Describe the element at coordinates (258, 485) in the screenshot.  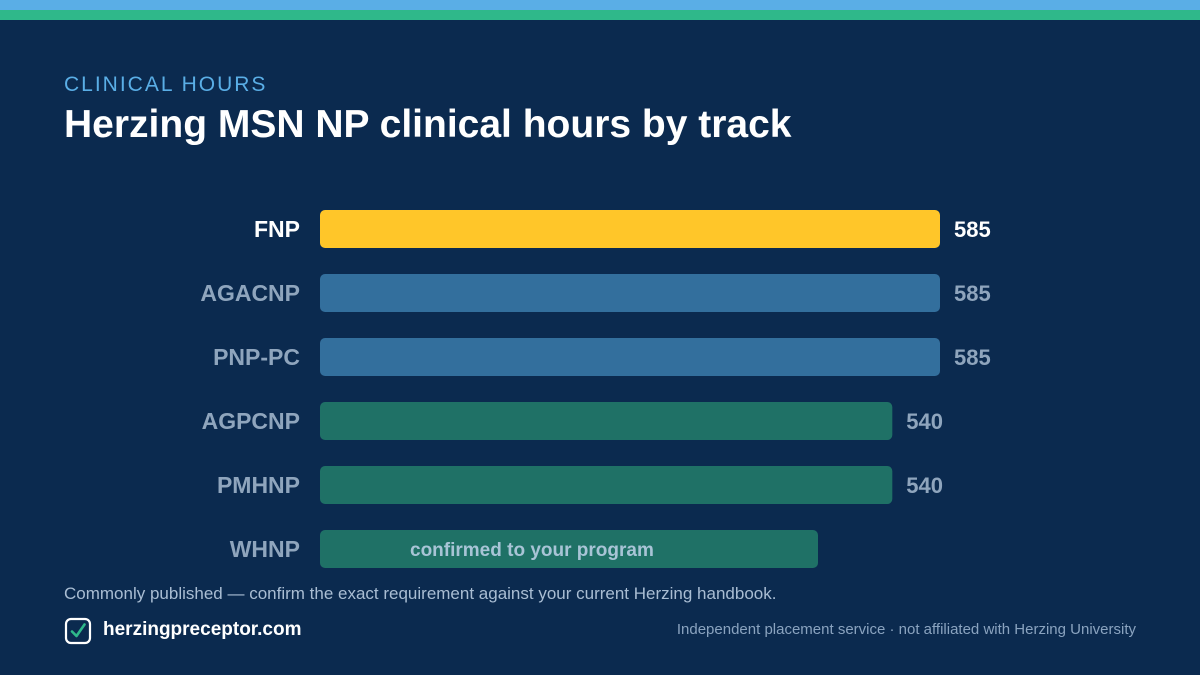
I see `category-label: PMHNP` at that location.